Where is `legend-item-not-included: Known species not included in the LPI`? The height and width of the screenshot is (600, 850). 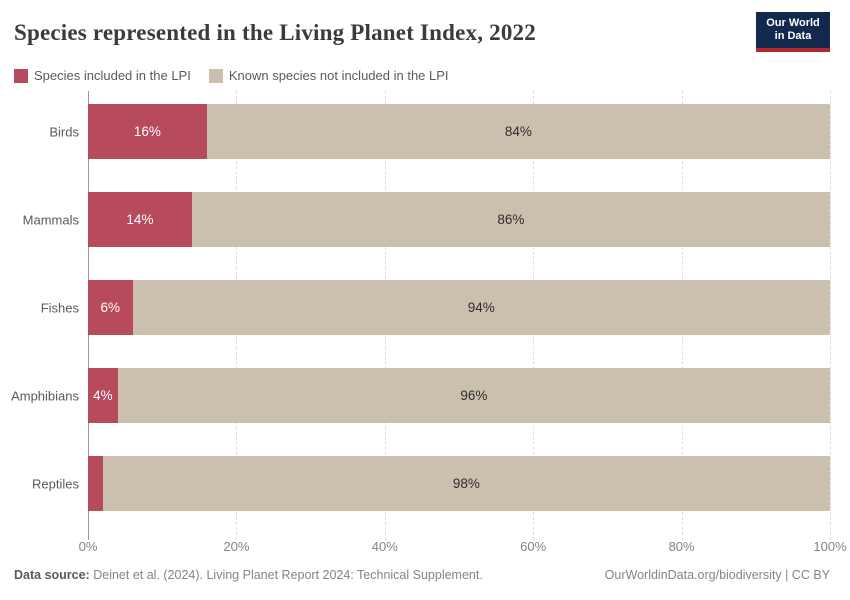
legend-item-not-included: Known species not included in the LPI is located at coordinates (328, 75).